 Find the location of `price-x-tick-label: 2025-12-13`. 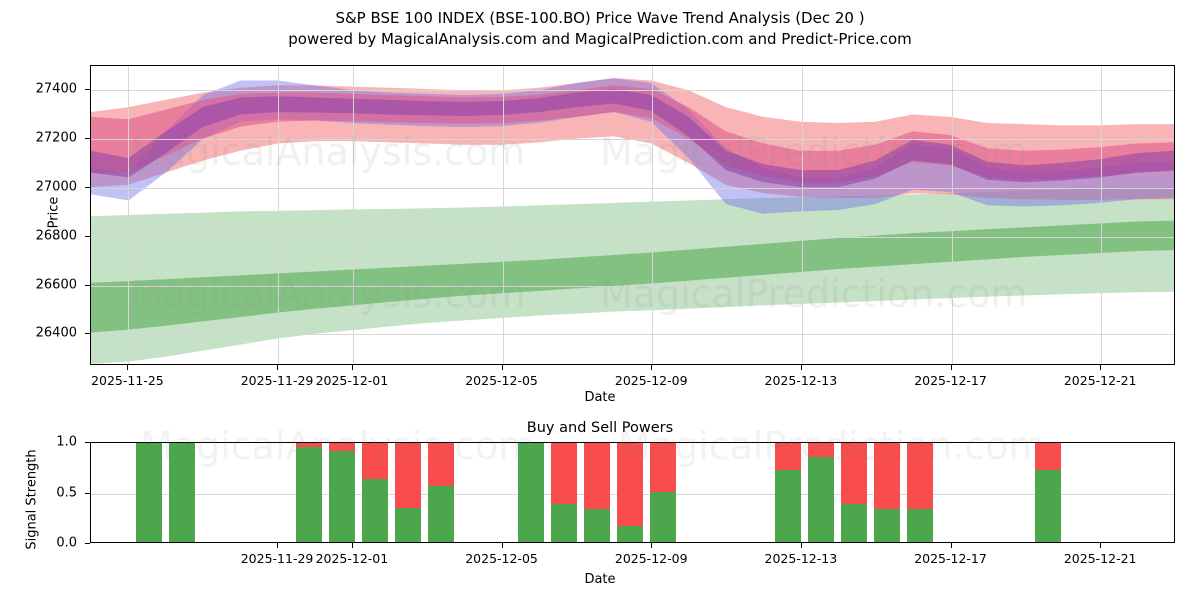

price-x-tick-label: 2025-12-13 is located at coordinates (801, 380).